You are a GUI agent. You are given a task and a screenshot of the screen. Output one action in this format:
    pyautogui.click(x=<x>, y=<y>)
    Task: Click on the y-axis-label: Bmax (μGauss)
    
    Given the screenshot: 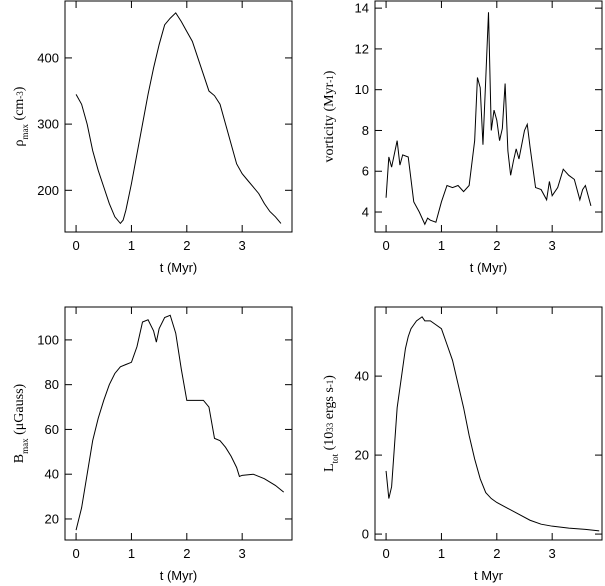 What is the action you would take?
    pyautogui.click(x=21, y=423)
    